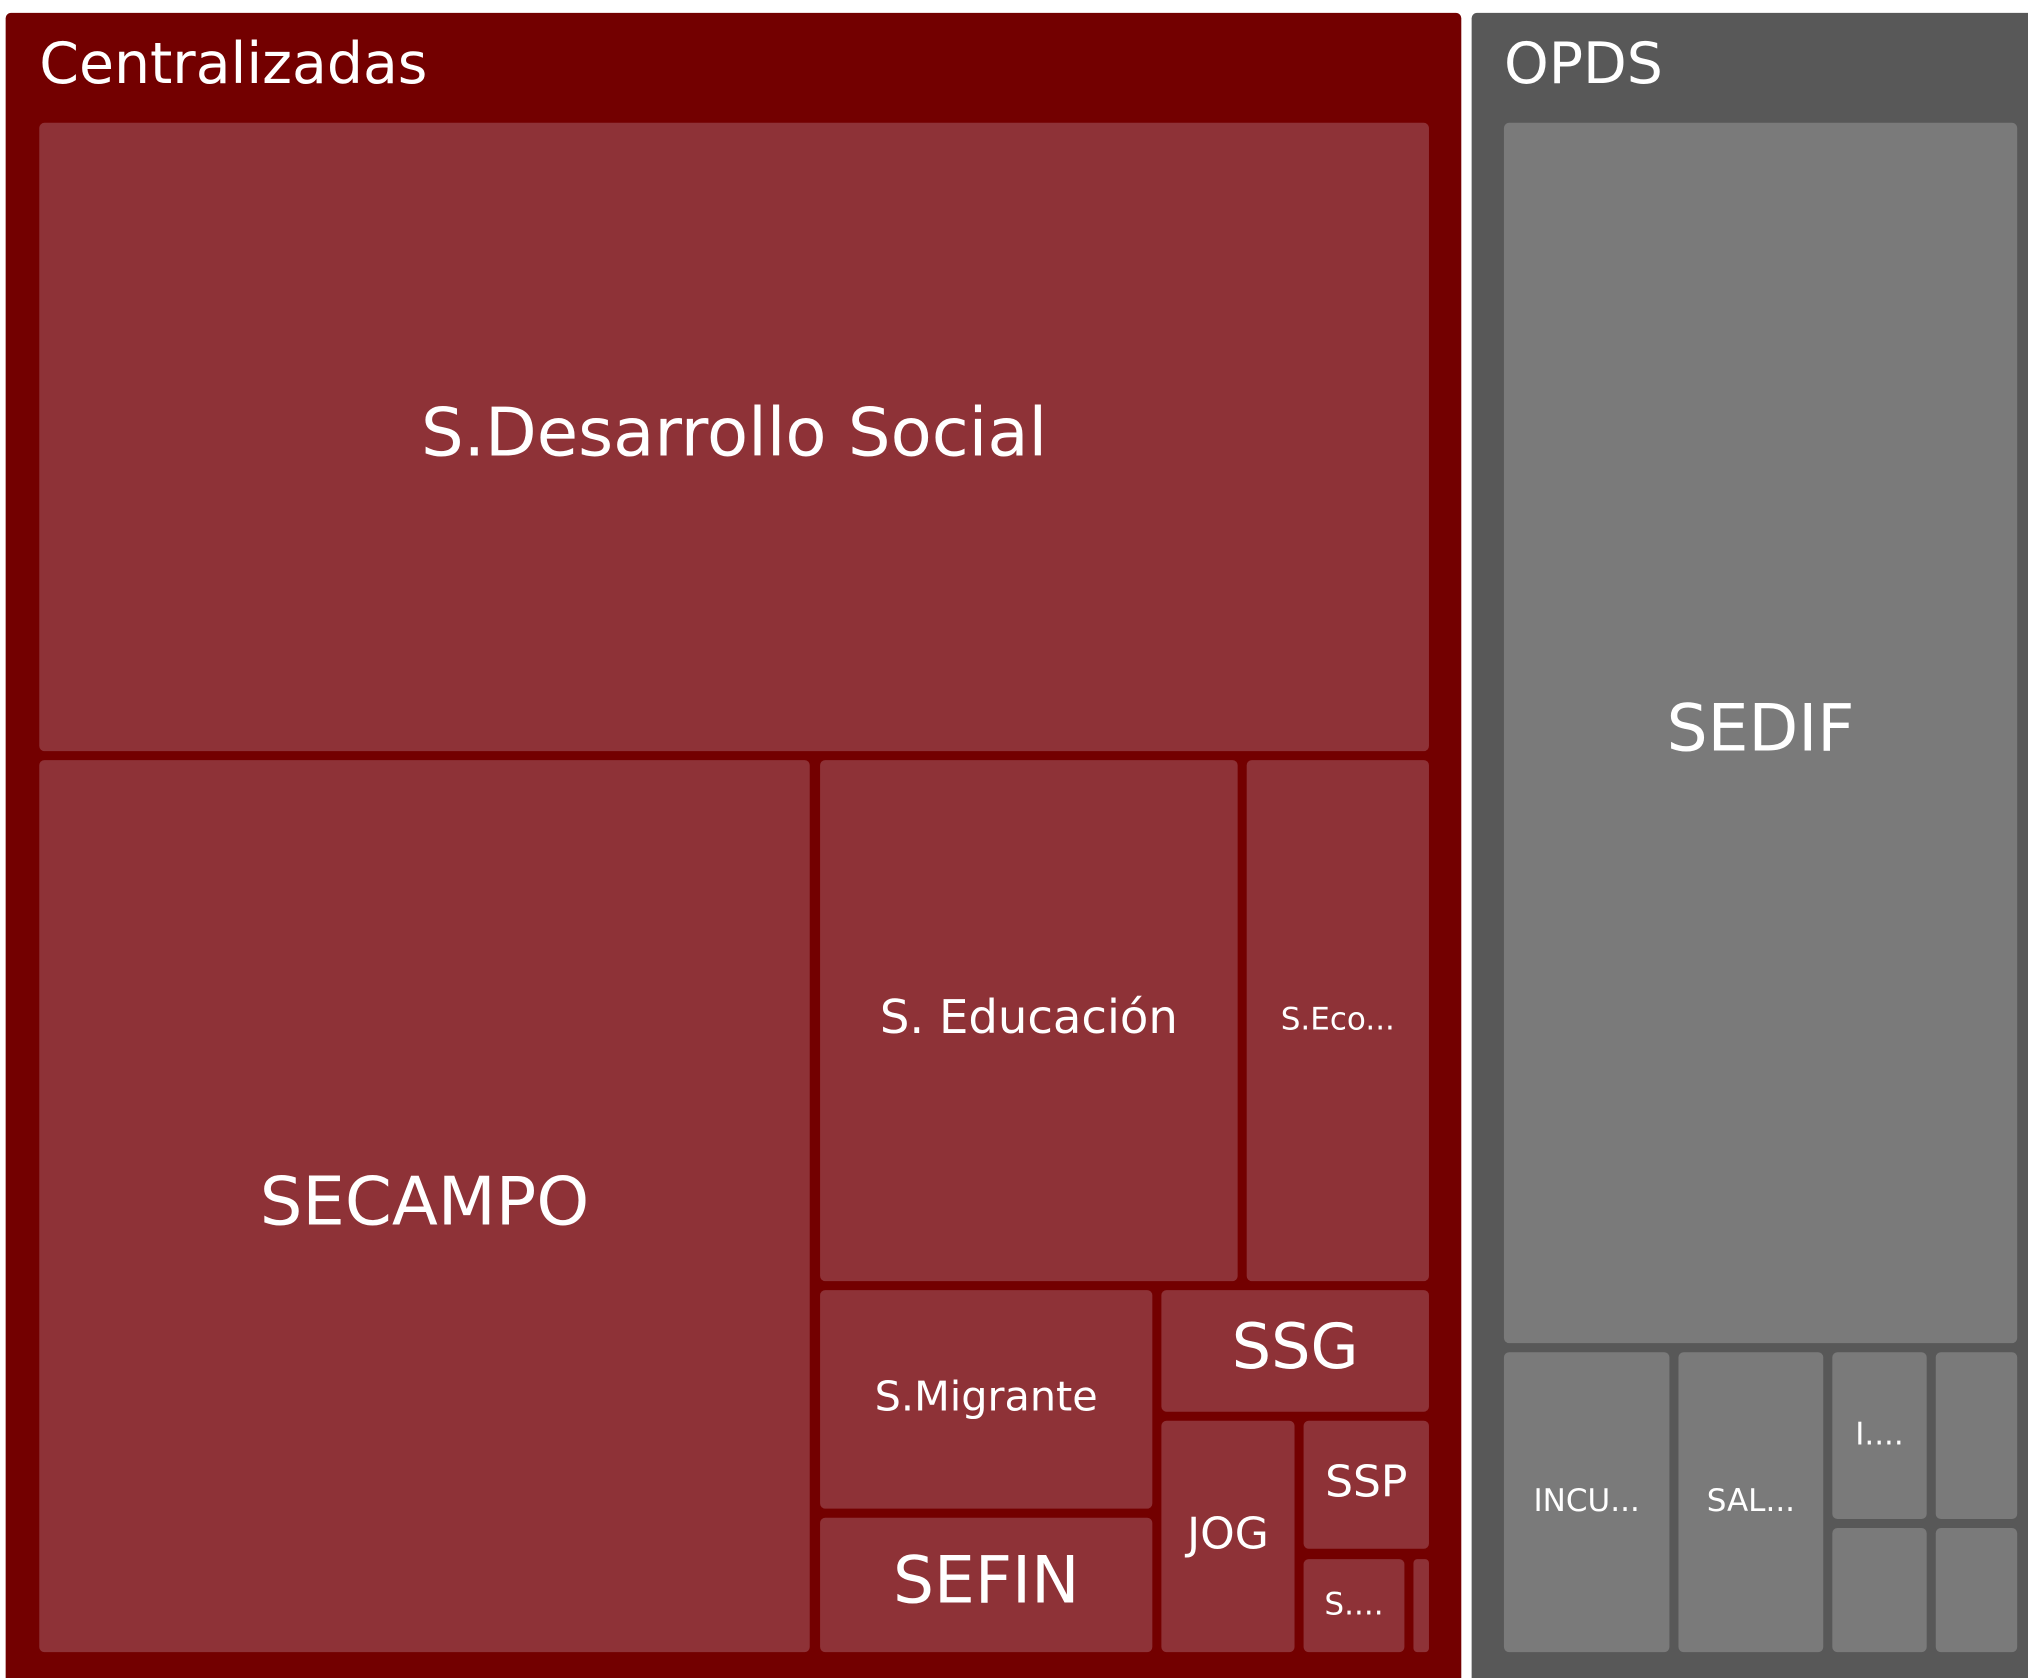  What do you see at coordinates (734, 432) in the screenshot?
I see `tile-label: S.Desarrollo Social` at bounding box center [734, 432].